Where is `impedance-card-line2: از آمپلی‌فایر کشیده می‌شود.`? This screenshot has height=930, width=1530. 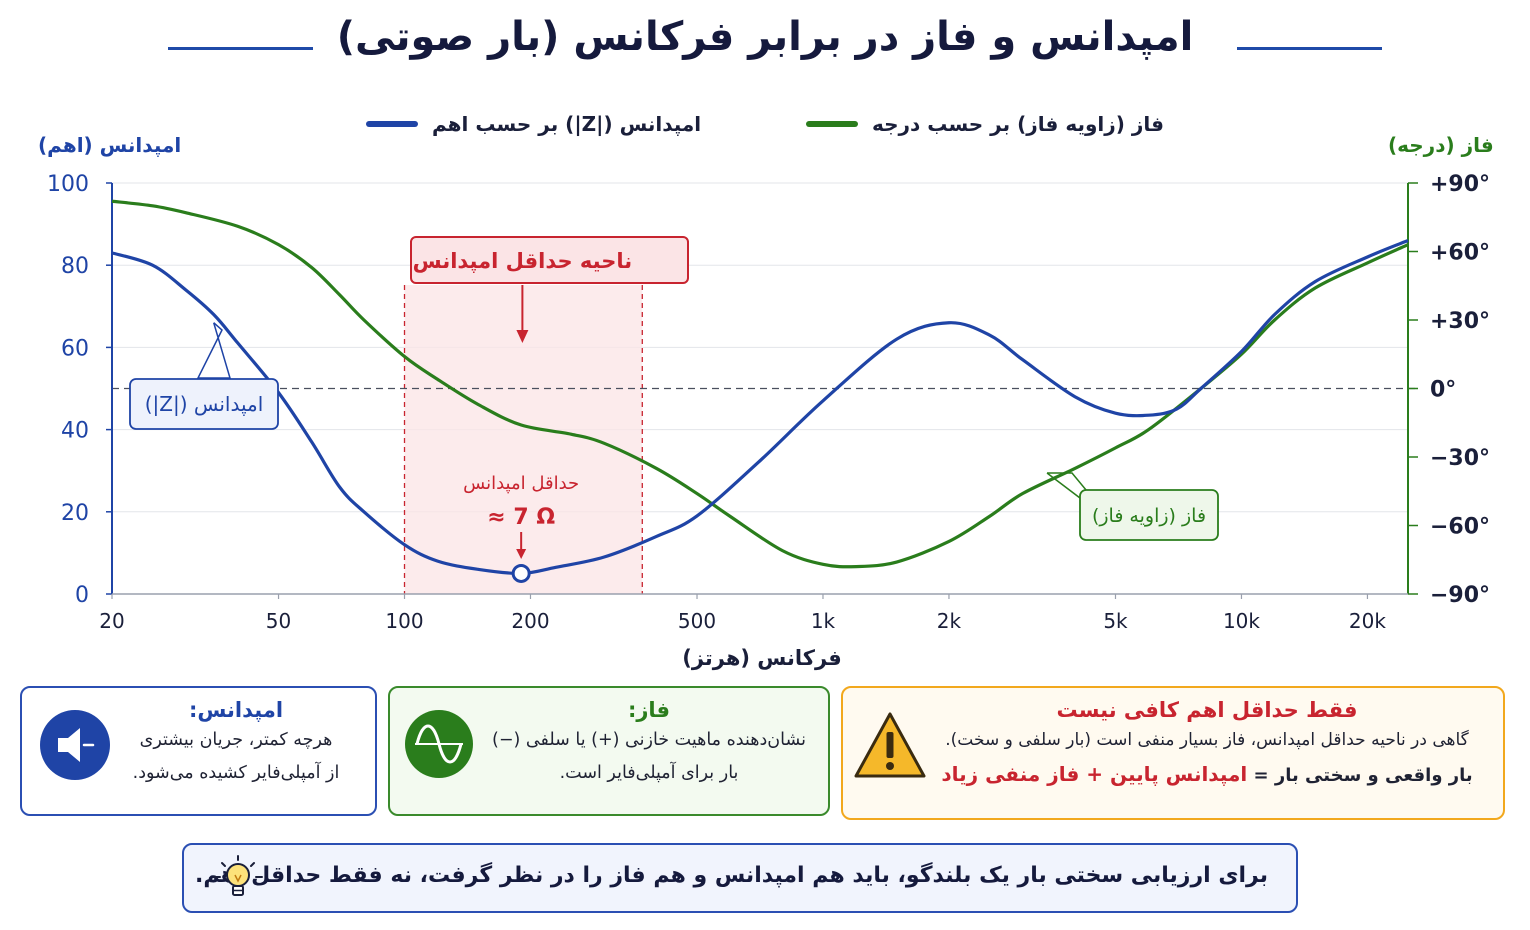
impedance-card-line2: از آمپلی‌فایر کشیده می‌شود. is located at coordinates (236, 773).